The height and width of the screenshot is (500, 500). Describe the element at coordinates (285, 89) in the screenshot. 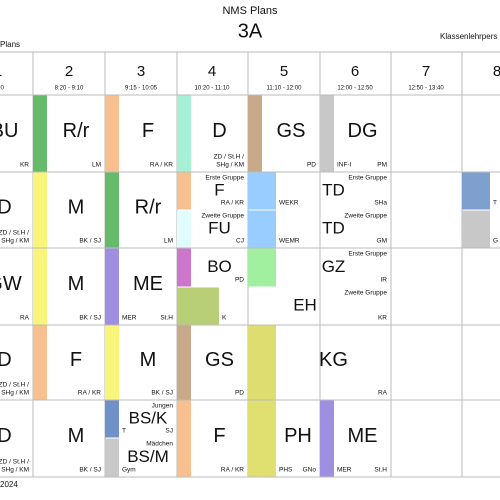

I see `period-time: 11:10 - 12:00` at that location.